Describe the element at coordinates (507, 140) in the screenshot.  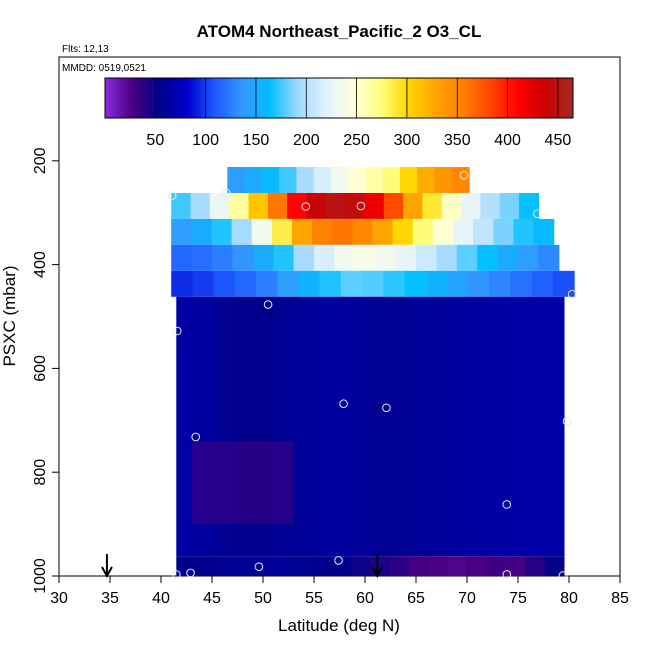
I see `colorbar-tick-label: 400` at that location.